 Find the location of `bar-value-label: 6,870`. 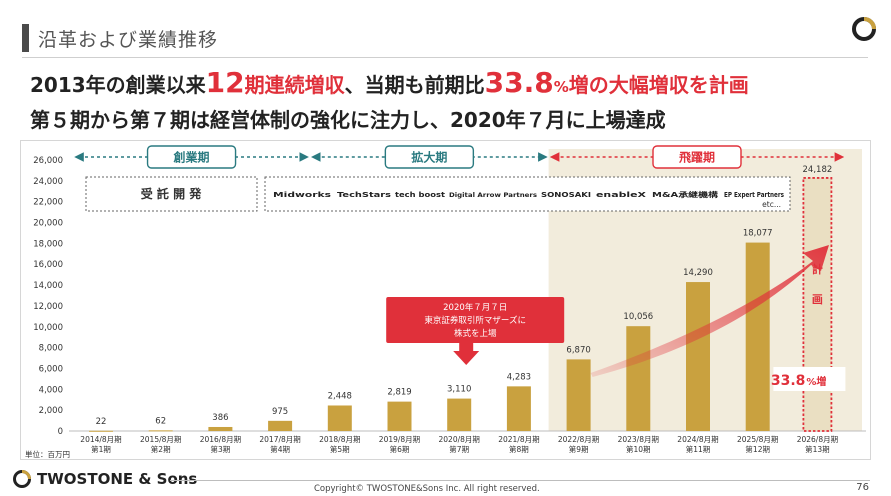

bar-value-label: 6,870 is located at coordinates (578, 350).